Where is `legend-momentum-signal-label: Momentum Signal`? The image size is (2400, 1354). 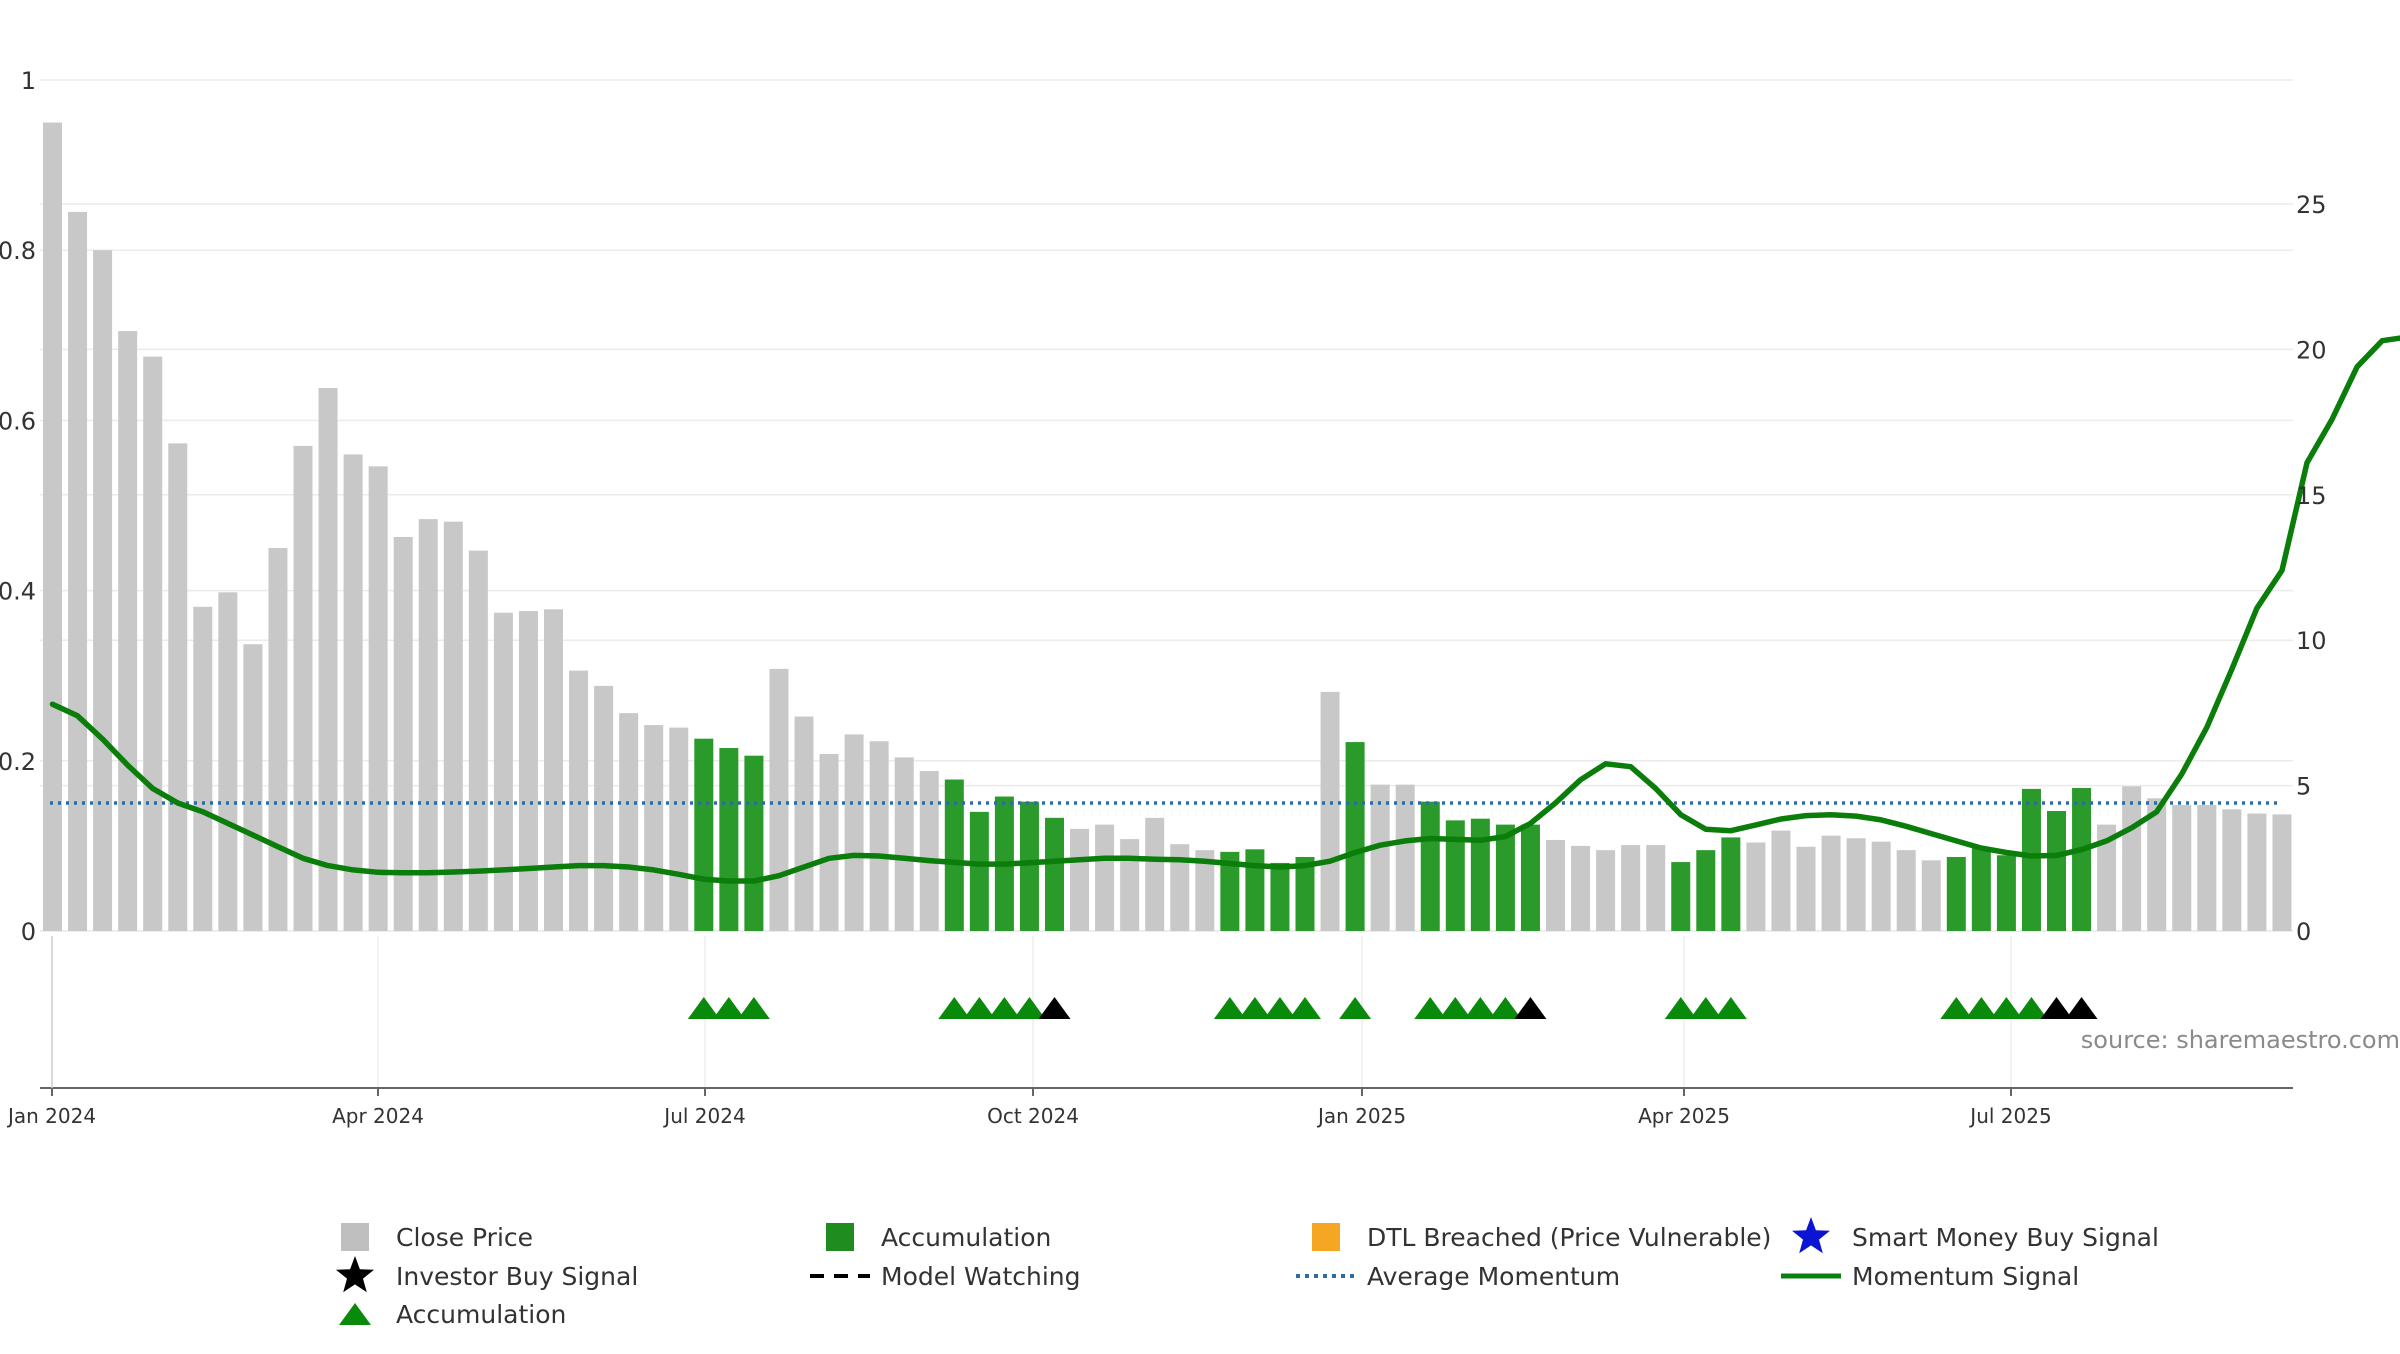
legend-momentum-signal-label: Momentum Signal is located at coordinates (1965, 1276).